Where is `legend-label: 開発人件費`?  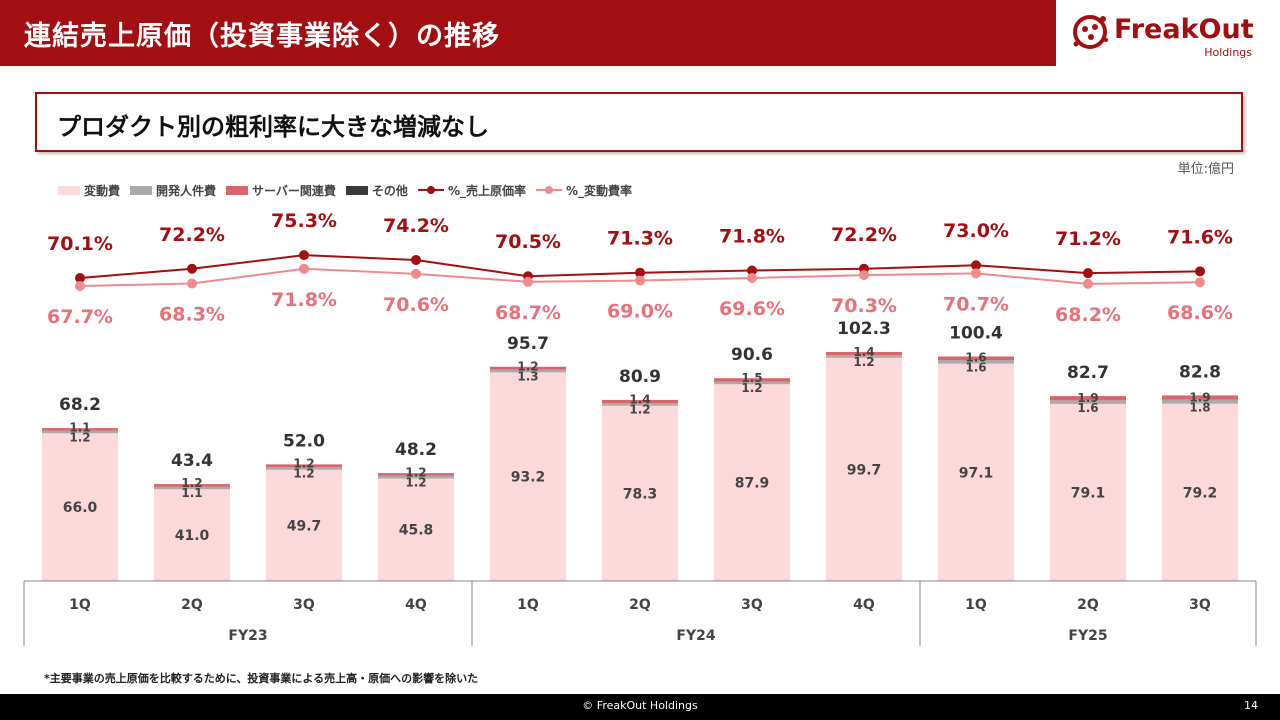 legend-label: 開発人件費 is located at coordinates (186, 190).